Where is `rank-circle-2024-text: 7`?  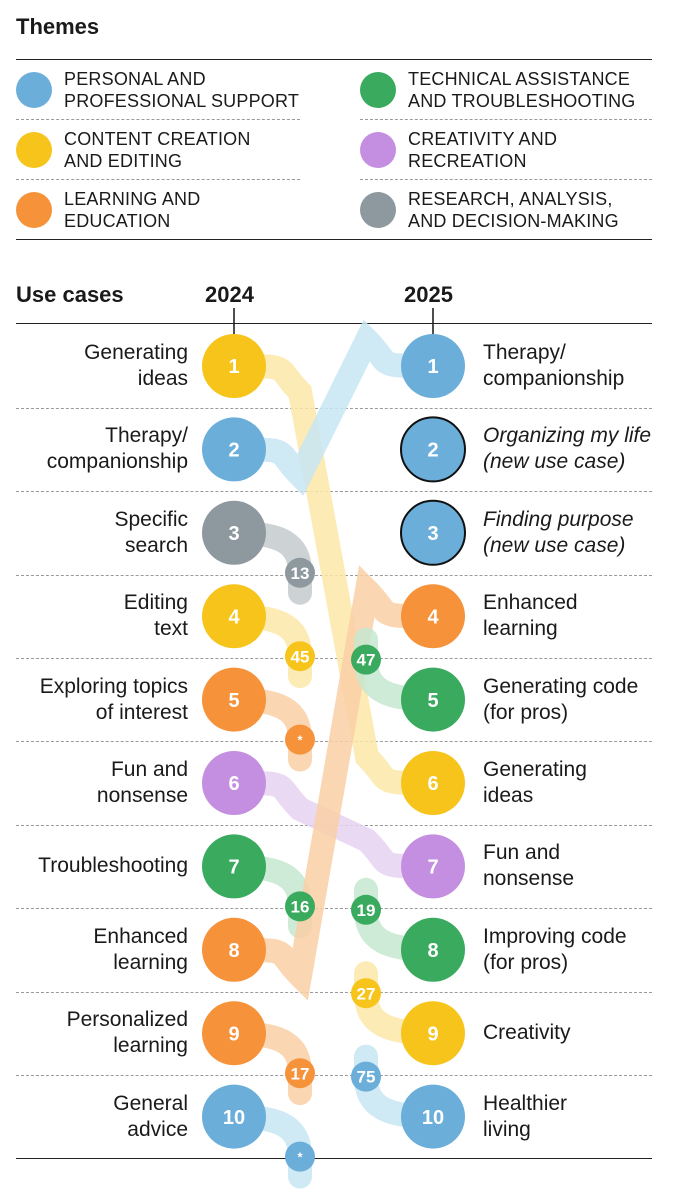
rank-circle-2024-text: 7 is located at coordinates (233, 868).